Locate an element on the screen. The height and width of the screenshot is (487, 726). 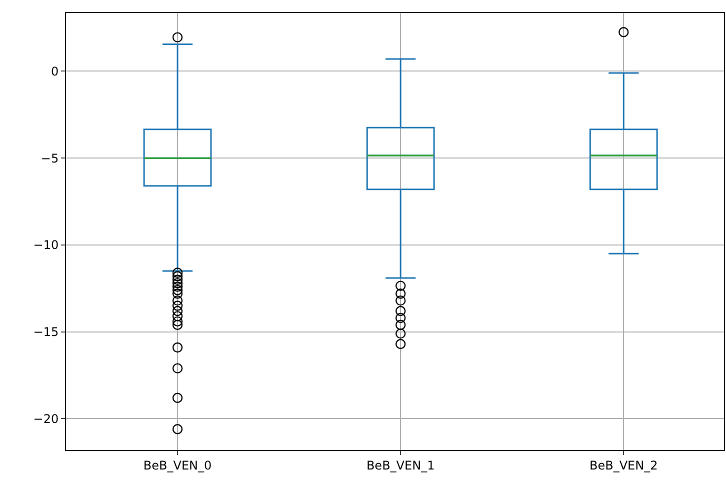
y-tick-label: −5 is located at coordinates (49, 158).